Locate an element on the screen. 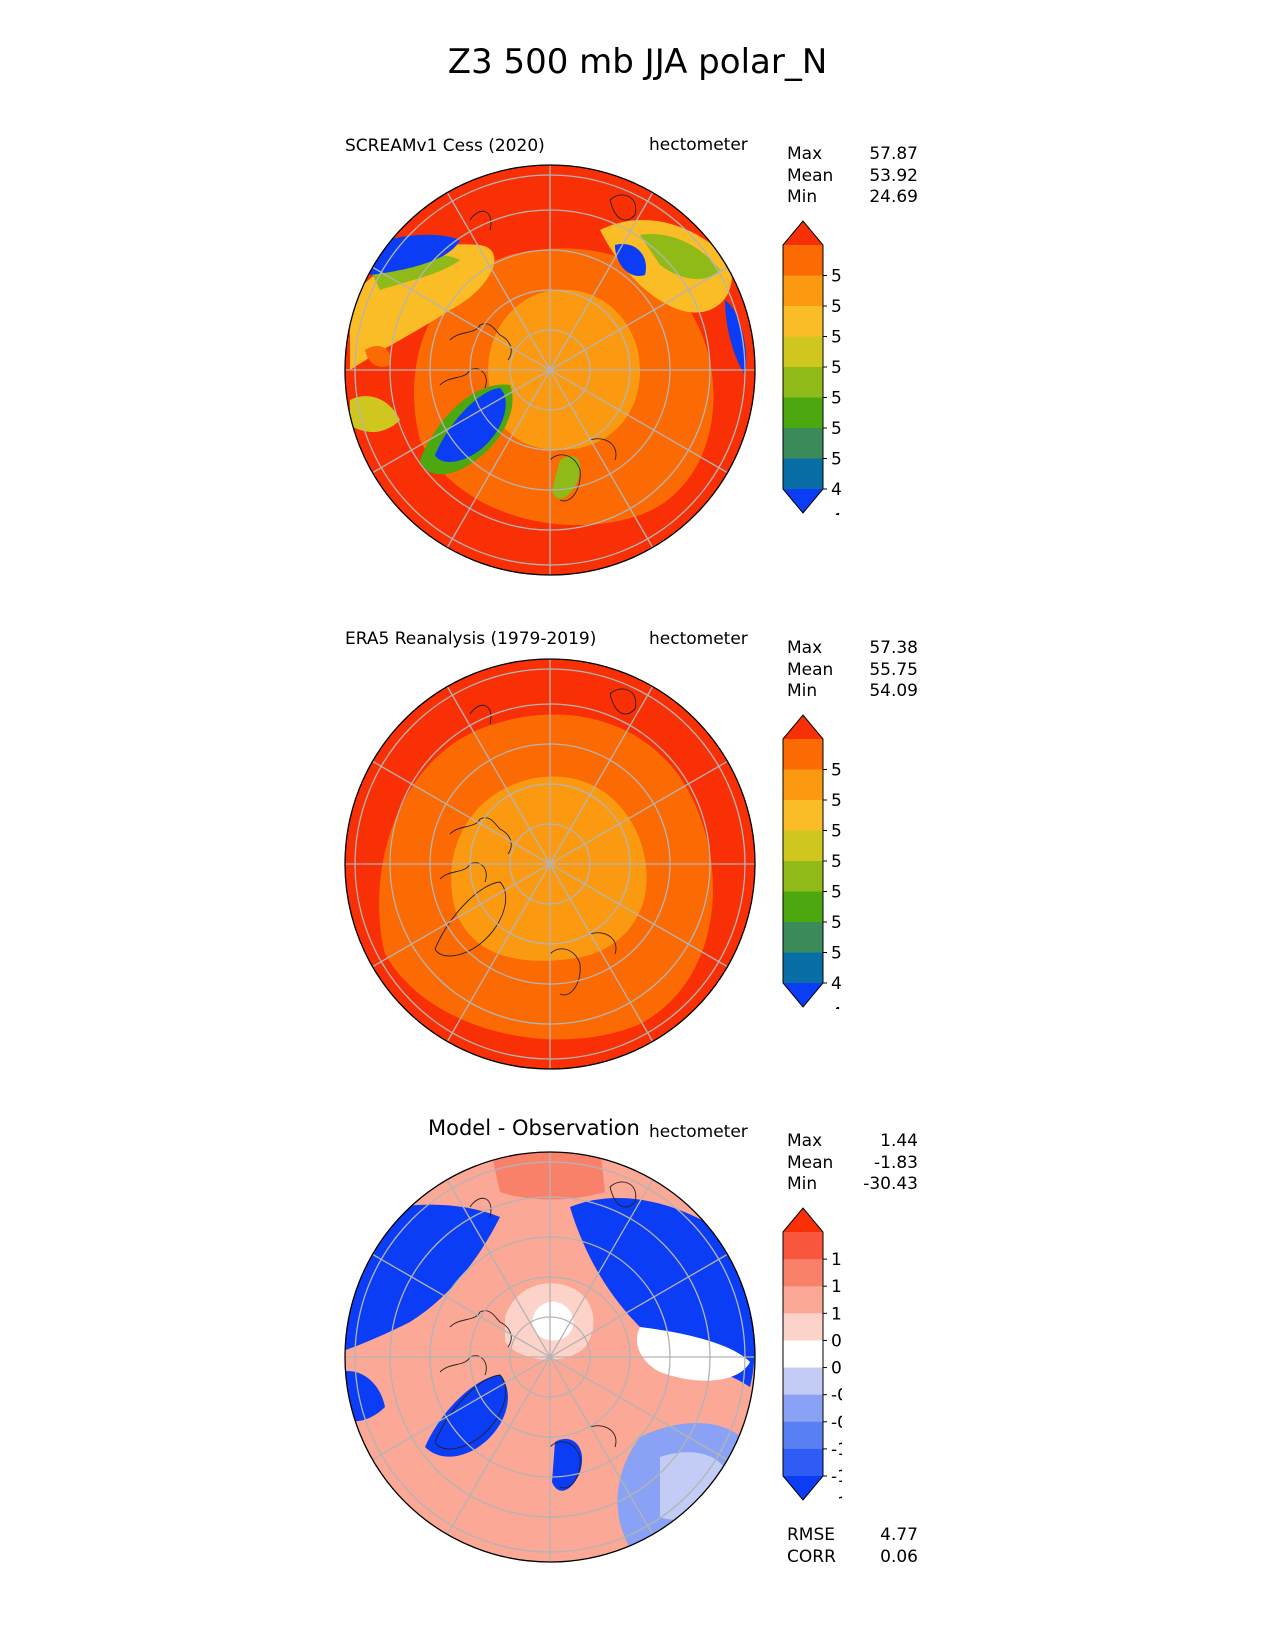 This screenshot has height=1650, width=1275. panel-2-title: ERA5 Reanalysis (1979-2019) is located at coordinates (471, 639).